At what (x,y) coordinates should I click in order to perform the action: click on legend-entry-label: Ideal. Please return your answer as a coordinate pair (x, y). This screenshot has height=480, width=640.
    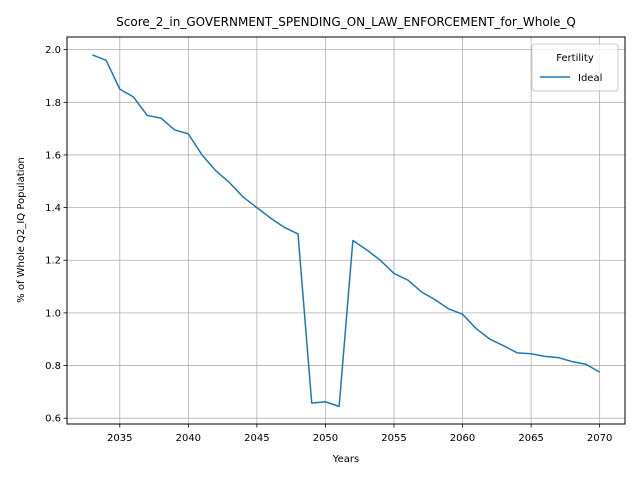
    Looking at the image, I should click on (590, 78).